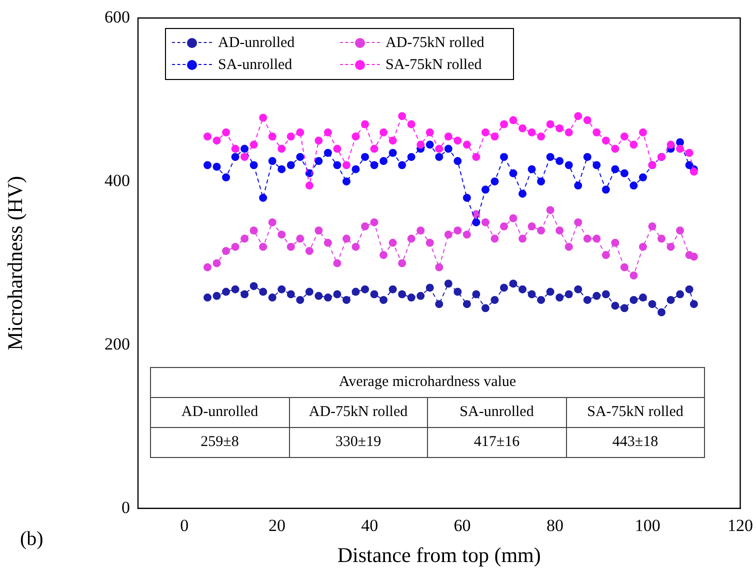 This screenshot has width=756, height=573. I want to click on annotation: SA-75kN rolled, so click(635, 413).